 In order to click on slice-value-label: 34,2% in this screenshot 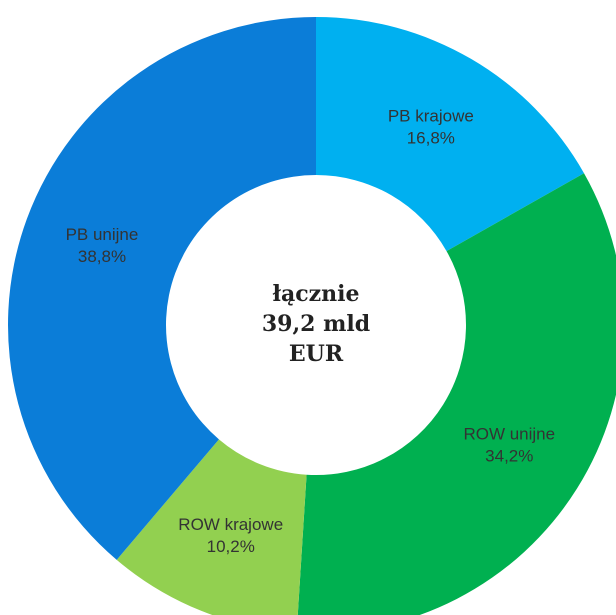, I will do `click(509, 455)`.